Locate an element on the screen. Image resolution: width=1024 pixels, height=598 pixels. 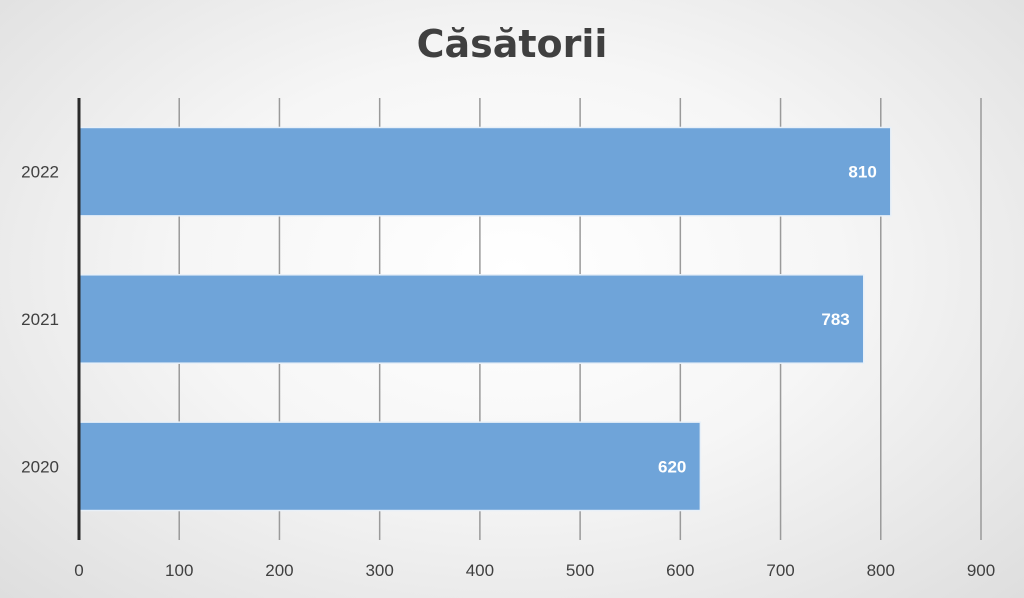
x-tick-label-800: 800 is located at coordinates (881, 570).